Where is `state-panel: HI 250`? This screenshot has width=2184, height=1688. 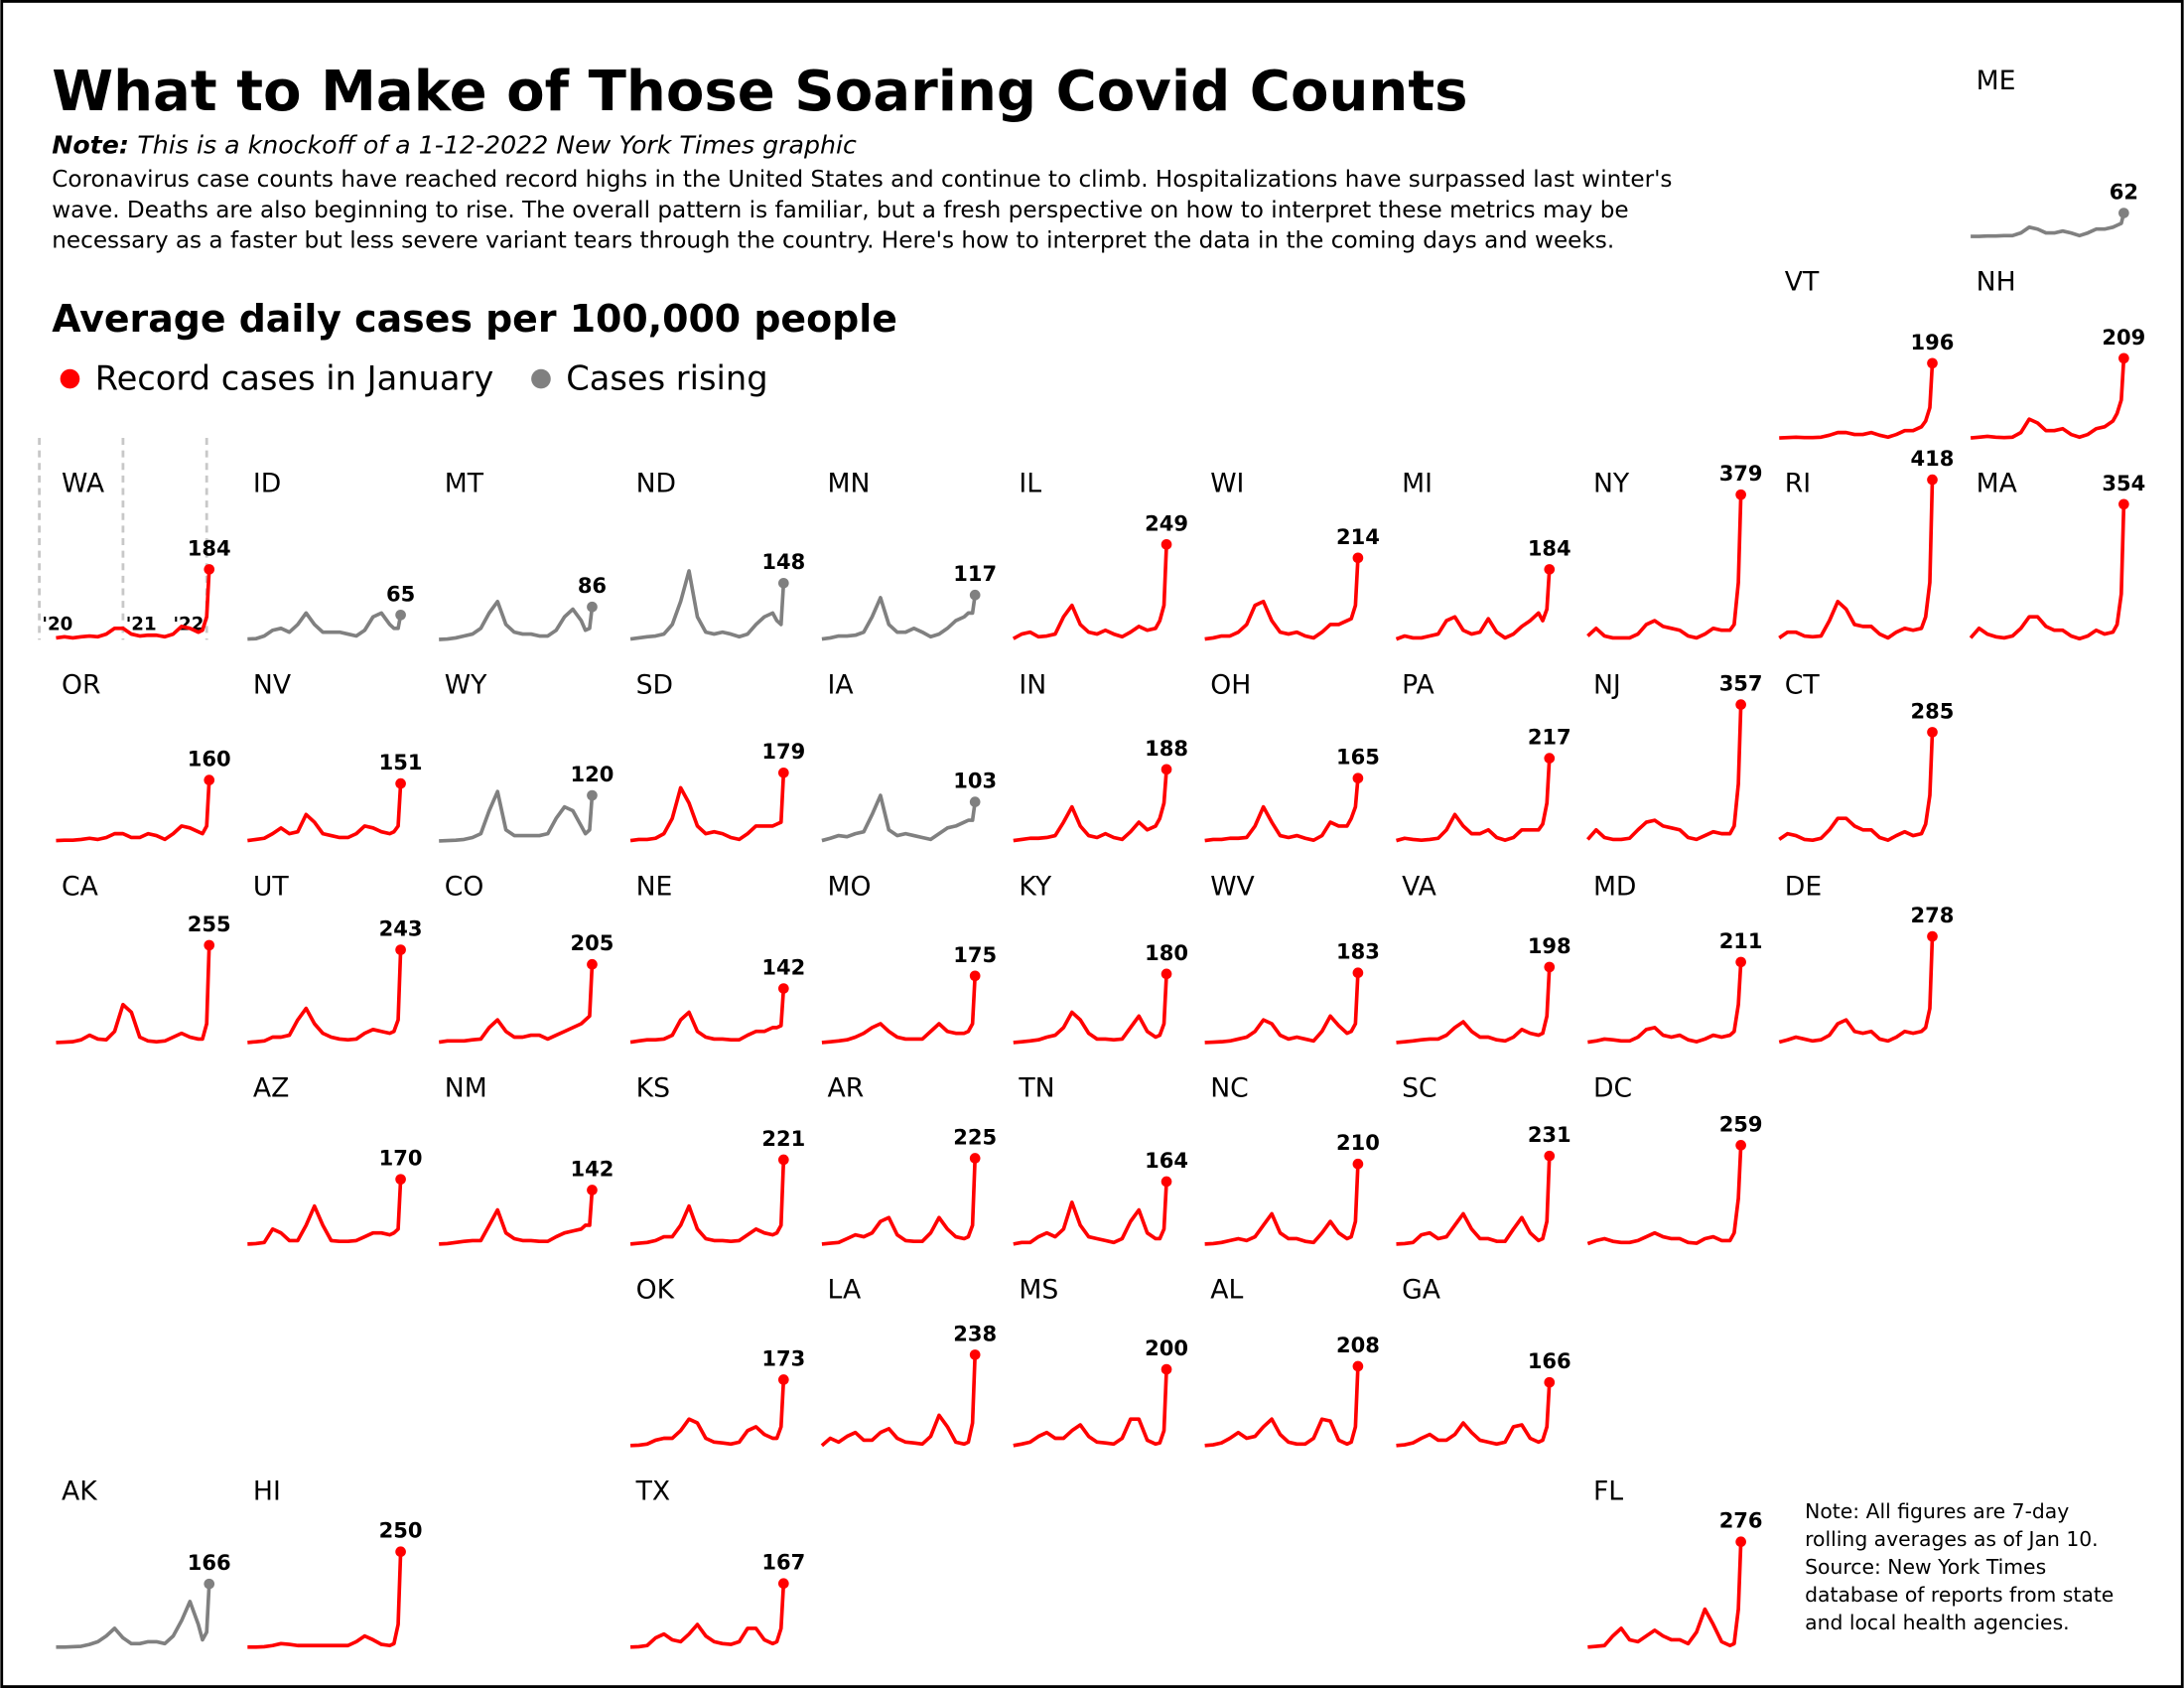 state-panel: HI 250 is located at coordinates (335, 1563).